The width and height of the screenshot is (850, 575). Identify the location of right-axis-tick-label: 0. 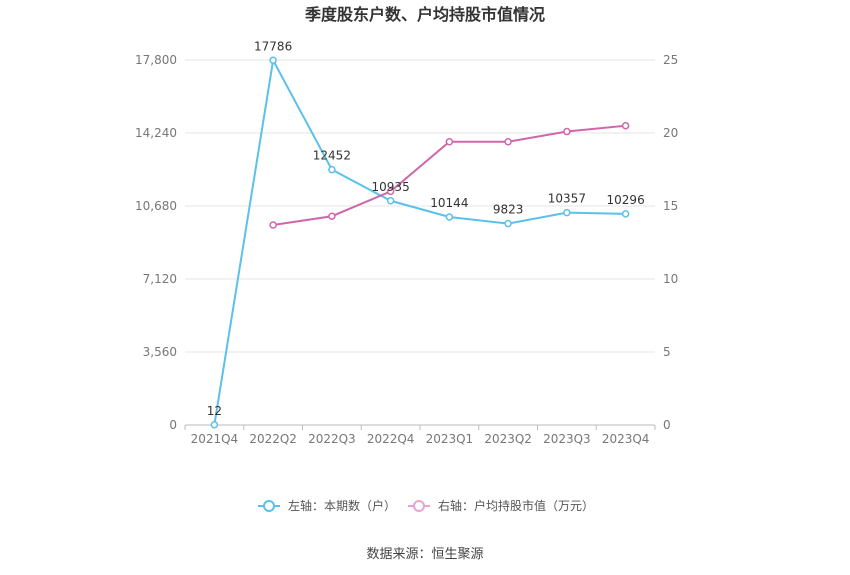
(667, 425).